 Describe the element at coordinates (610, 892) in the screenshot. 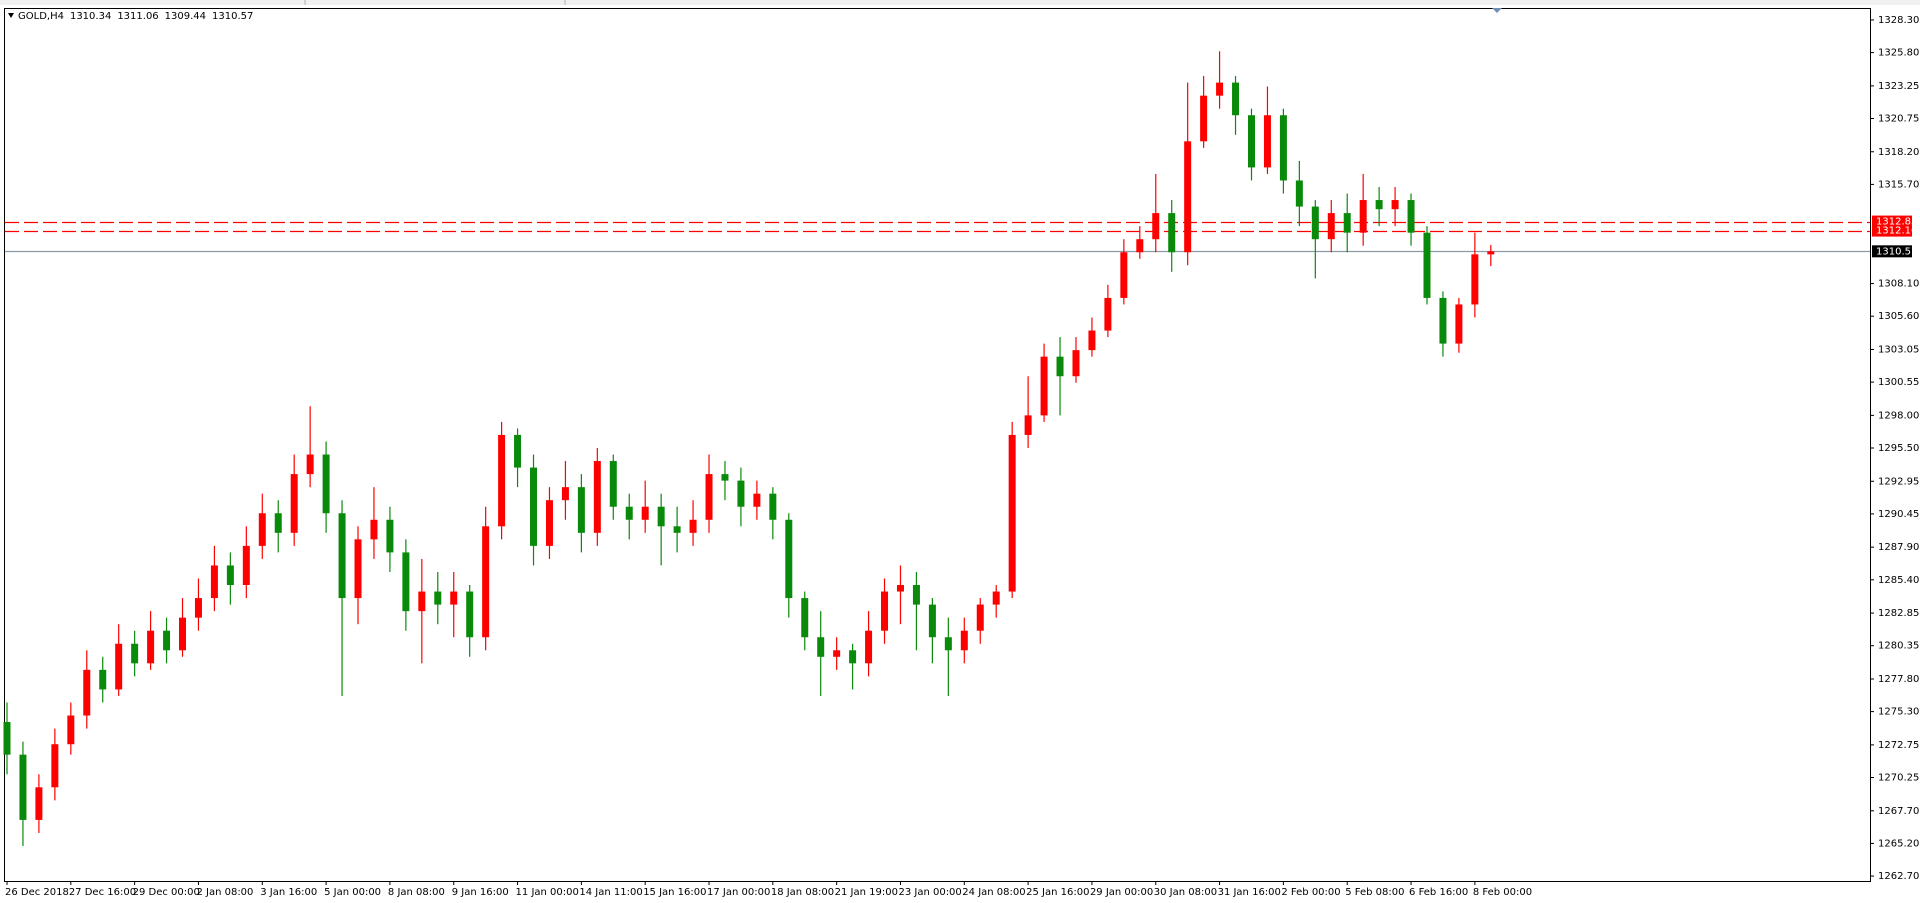

I see `x-tick-label: 14 Jan 11:00` at that location.